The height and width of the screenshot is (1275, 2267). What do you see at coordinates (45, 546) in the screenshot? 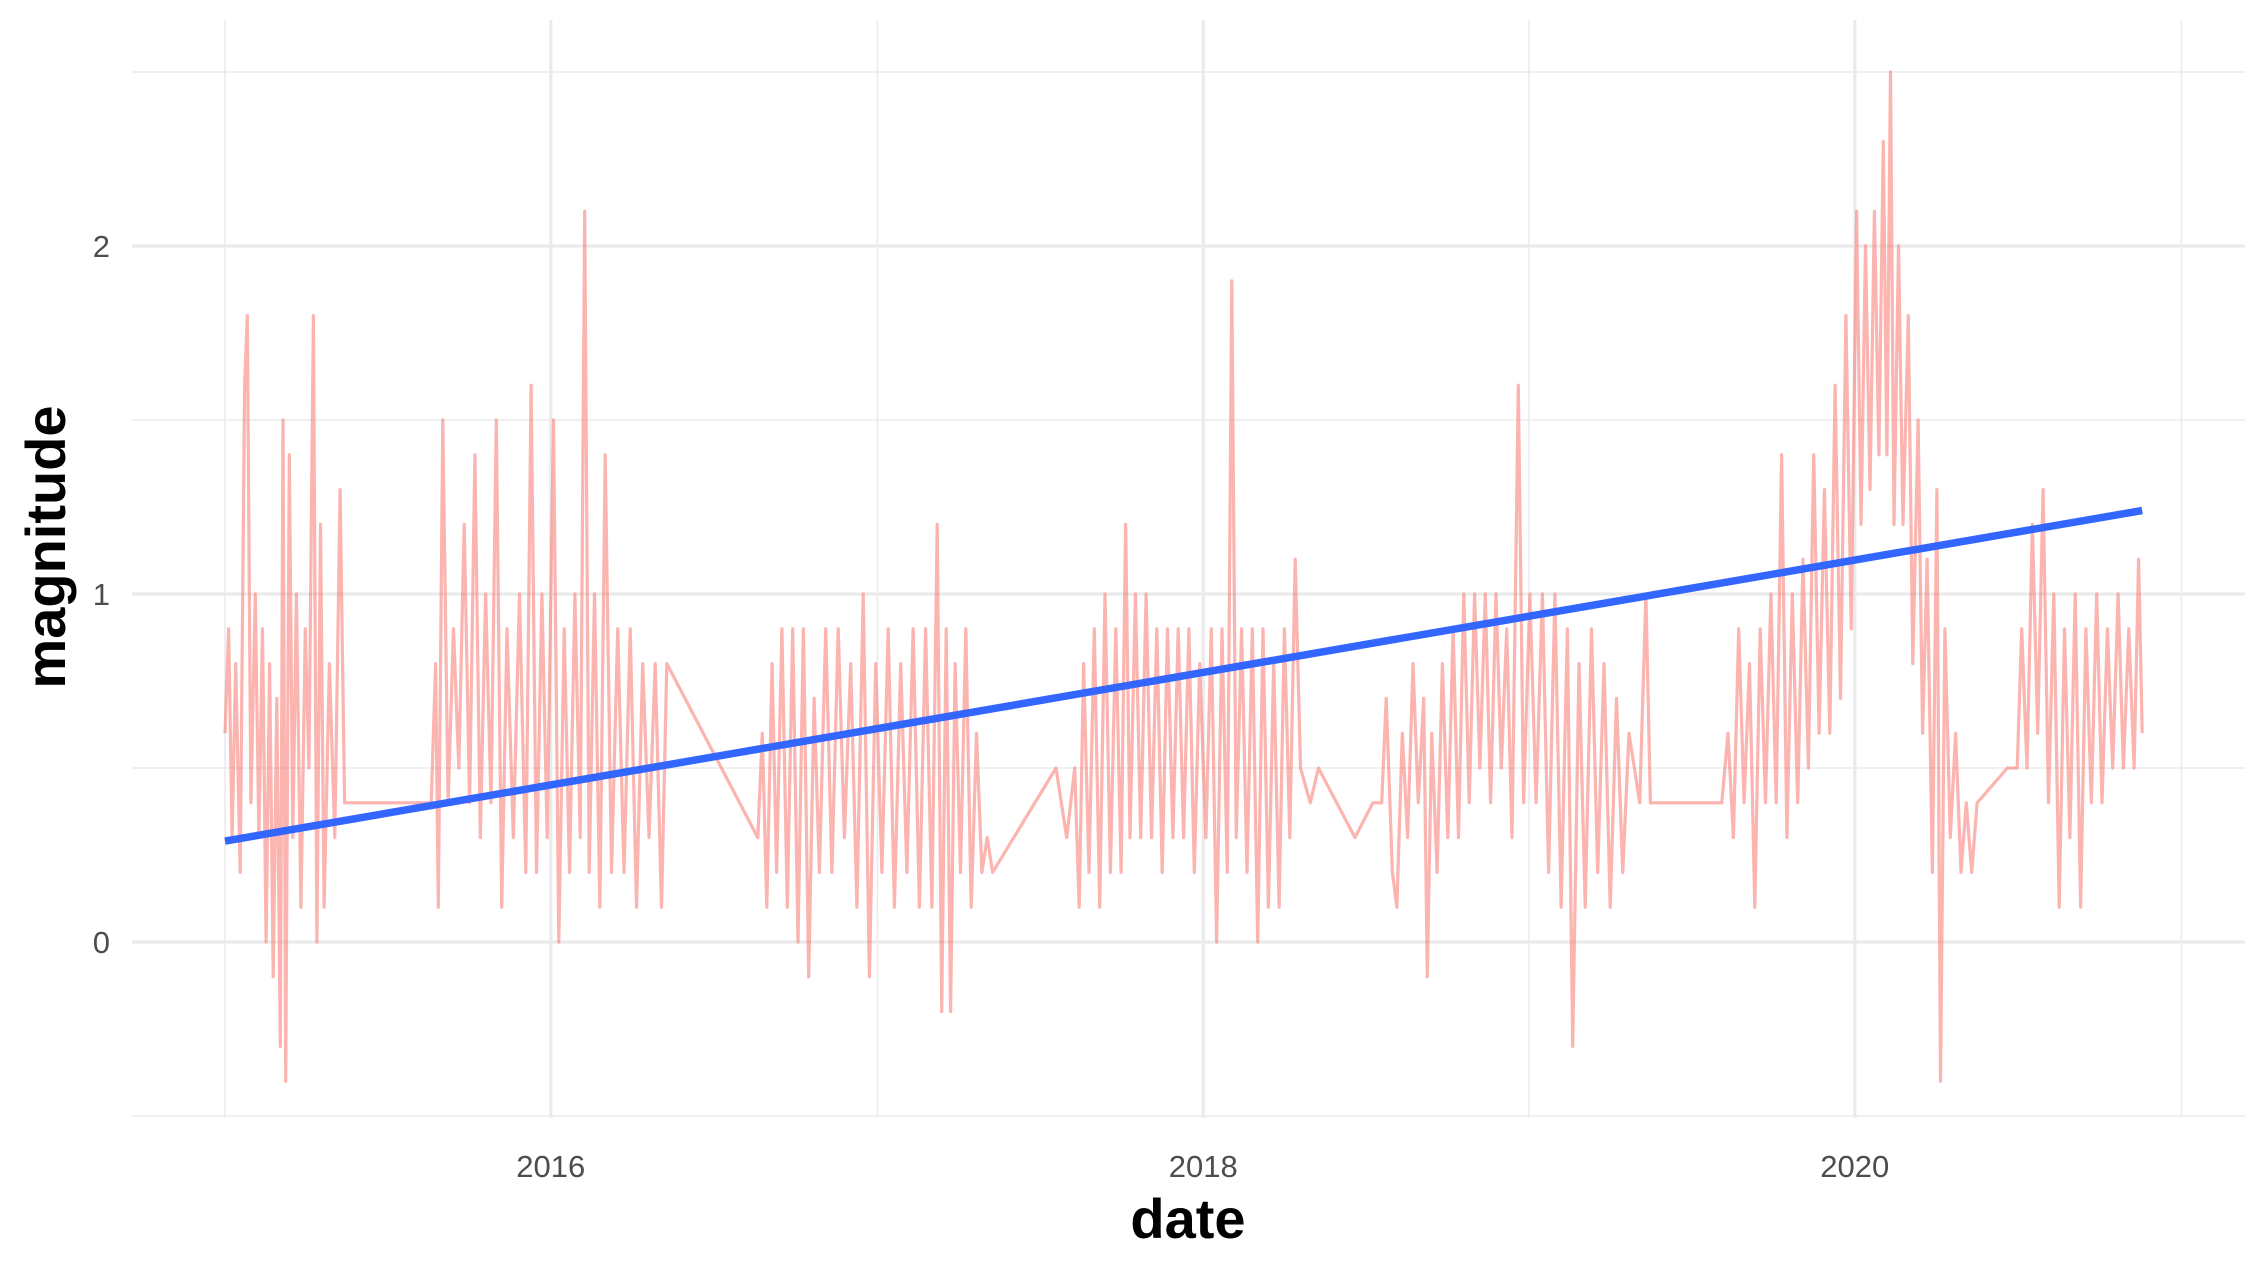
I see `y-axis-title: magnitude` at bounding box center [45, 546].